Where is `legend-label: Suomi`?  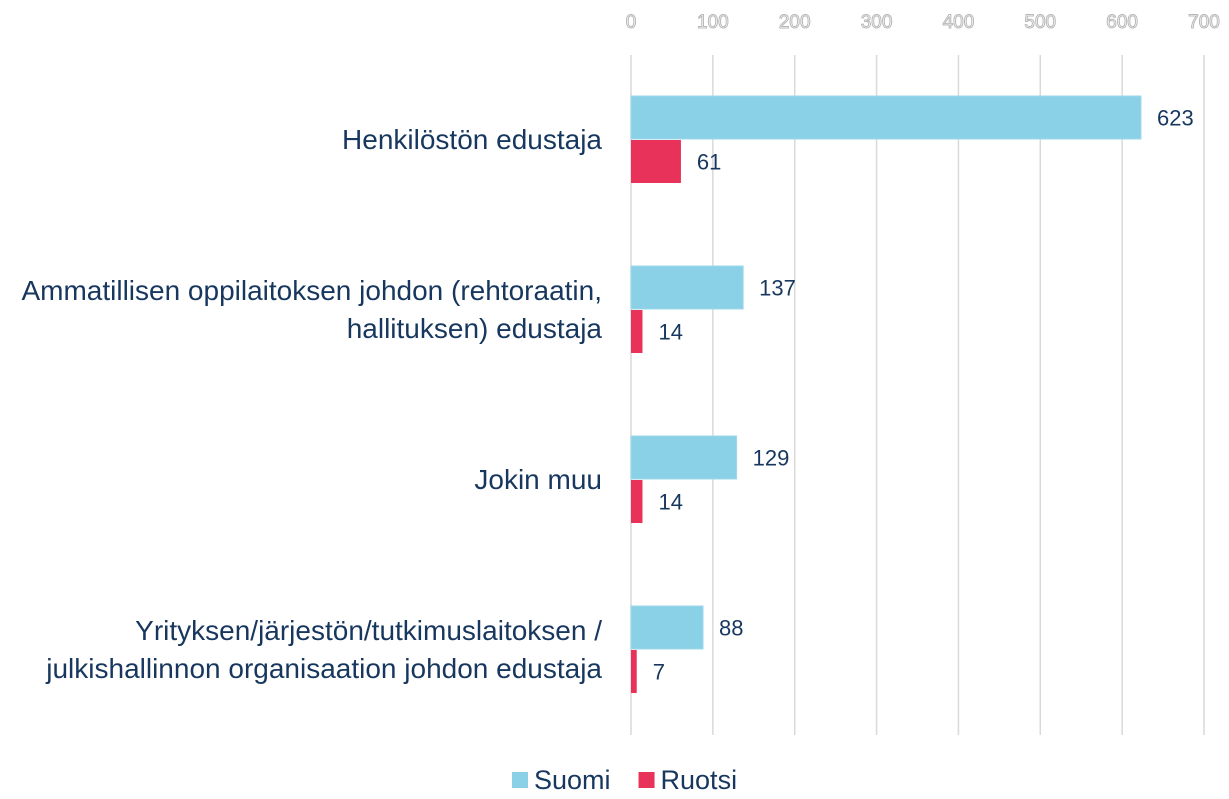
legend-label: Suomi is located at coordinates (572, 780).